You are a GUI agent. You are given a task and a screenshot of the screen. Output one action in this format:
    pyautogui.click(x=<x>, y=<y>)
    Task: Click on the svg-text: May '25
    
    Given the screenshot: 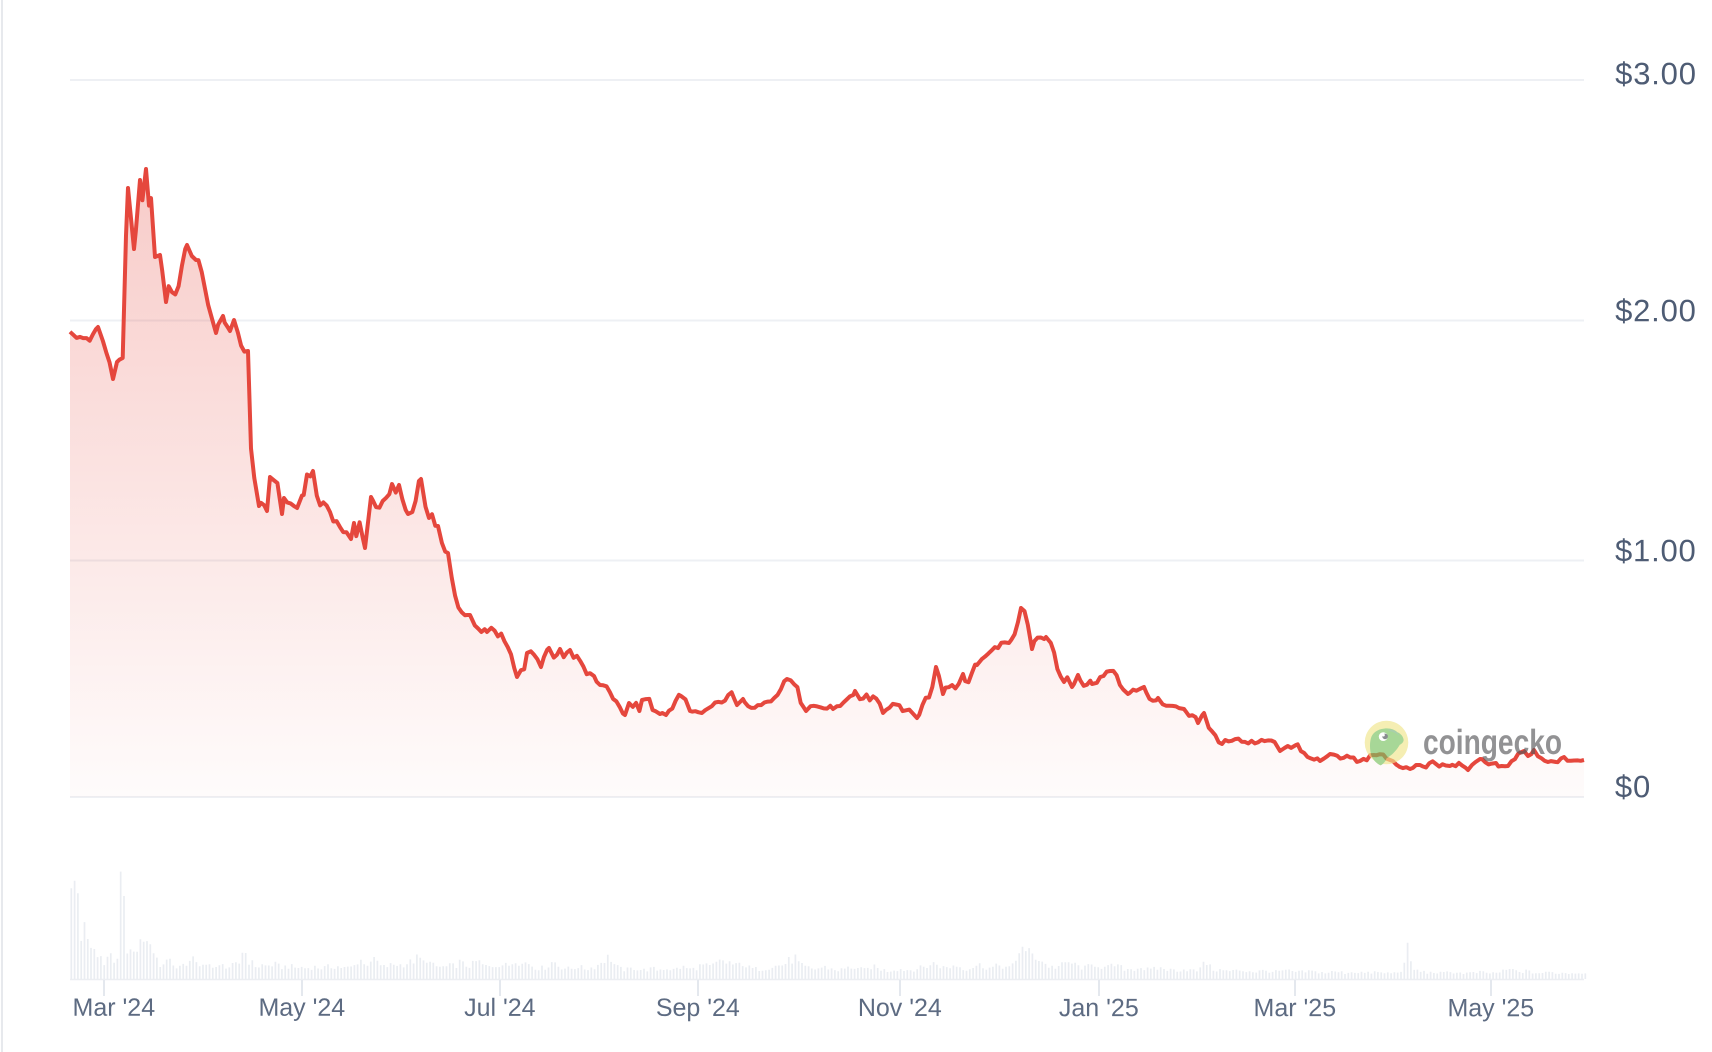 What is the action you would take?
    pyautogui.click(x=1490, y=1008)
    